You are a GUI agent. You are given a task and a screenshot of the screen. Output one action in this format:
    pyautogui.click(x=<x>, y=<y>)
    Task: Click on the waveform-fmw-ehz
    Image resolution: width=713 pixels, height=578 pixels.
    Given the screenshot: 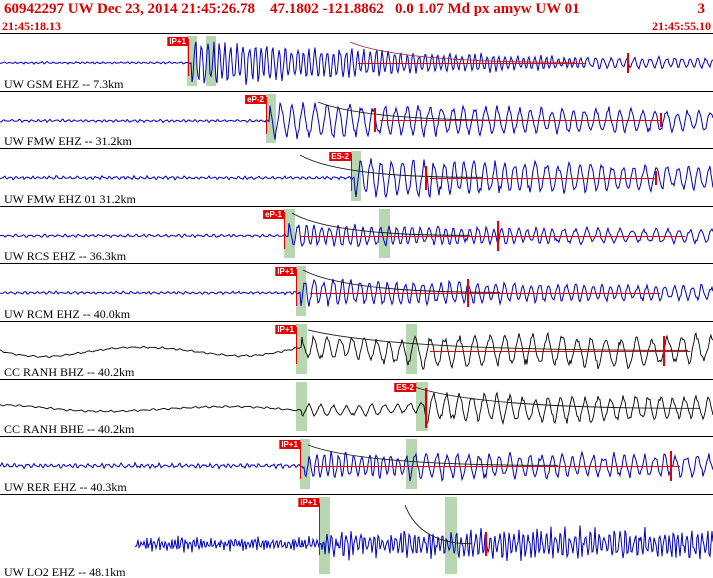 What is the action you would take?
    pyautogui.click(x=356, y=120)
    